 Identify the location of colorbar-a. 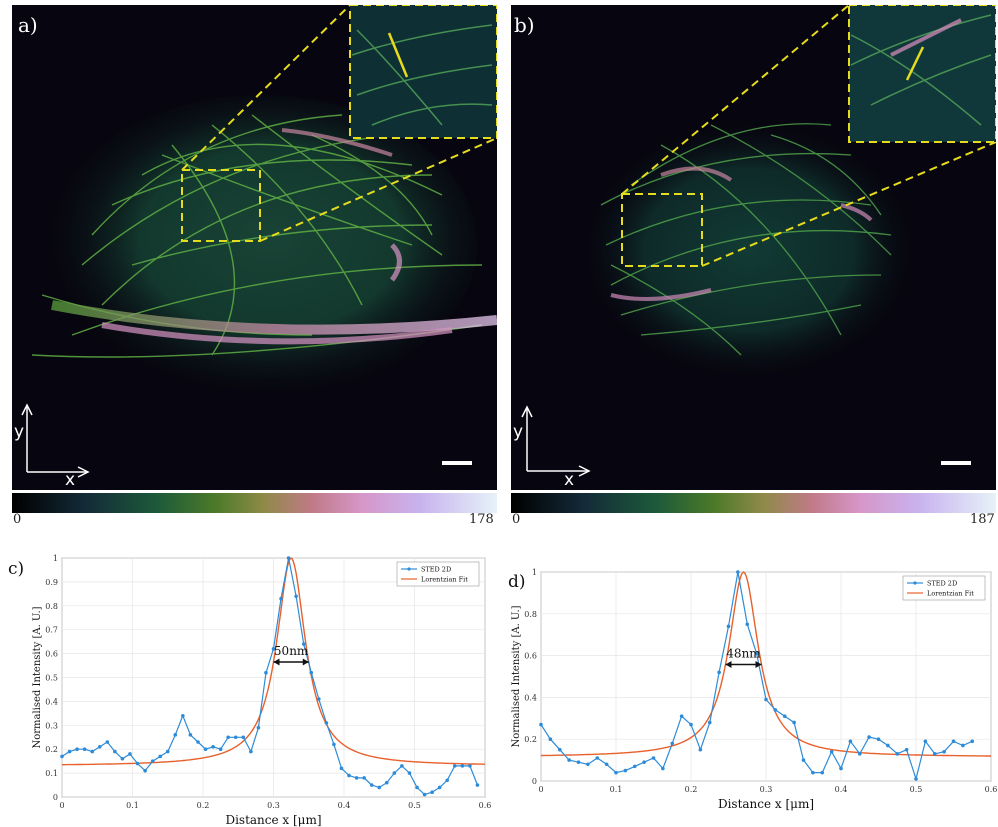
(254, 503).